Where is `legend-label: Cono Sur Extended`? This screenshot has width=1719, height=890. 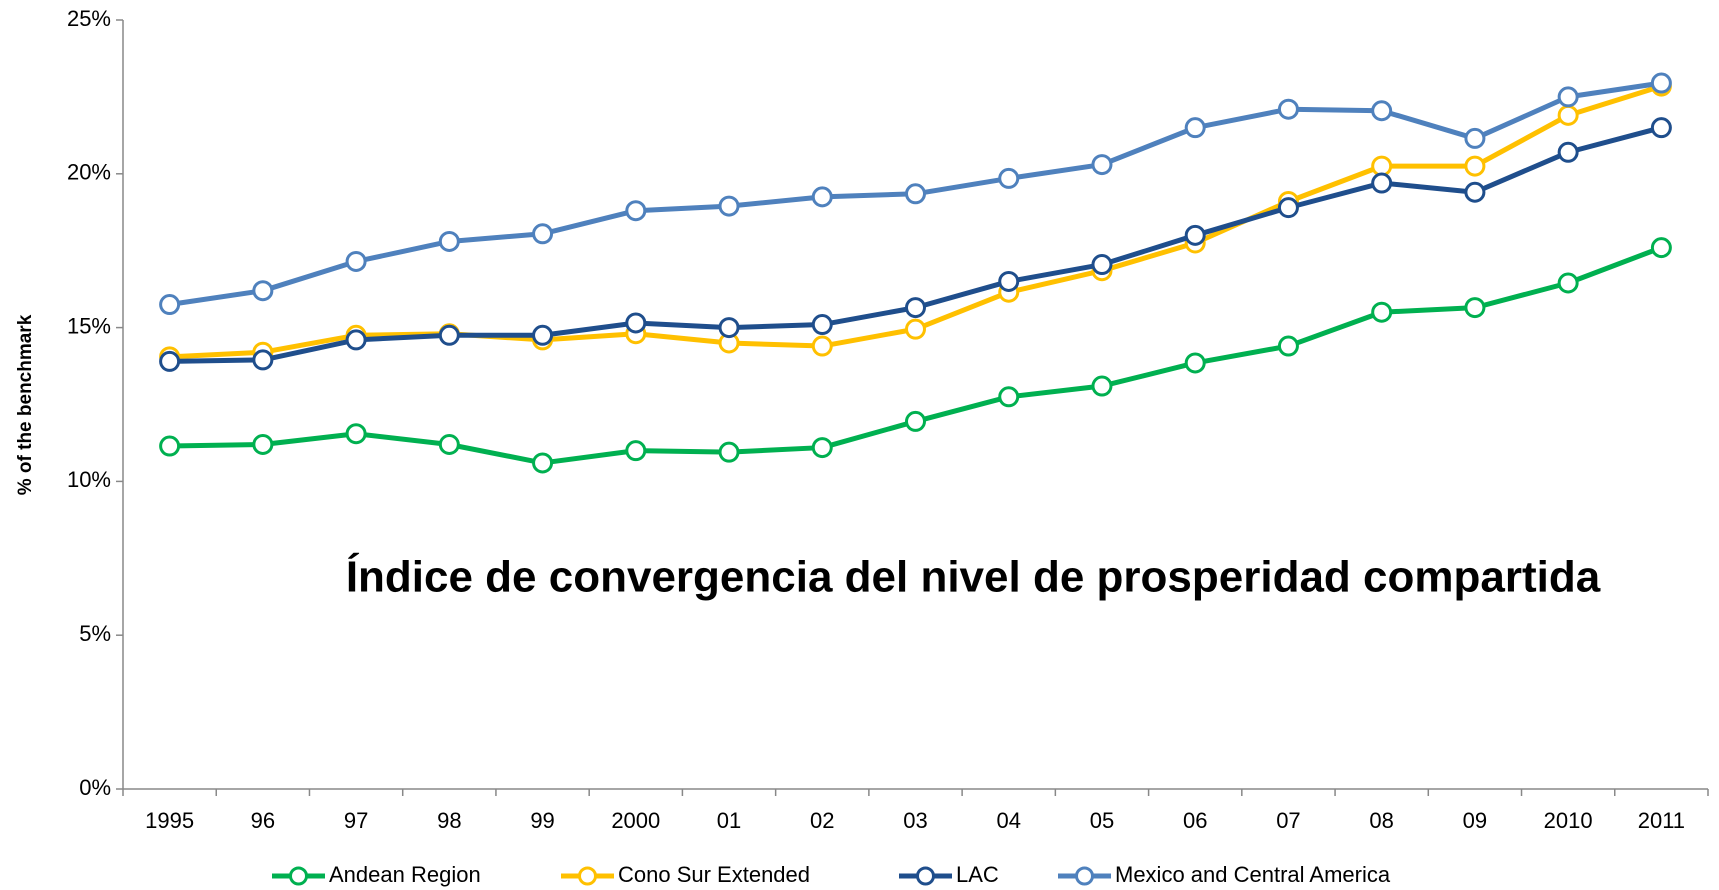 legend-label: Cono Sur Extended is located at coordinates (714, 874).